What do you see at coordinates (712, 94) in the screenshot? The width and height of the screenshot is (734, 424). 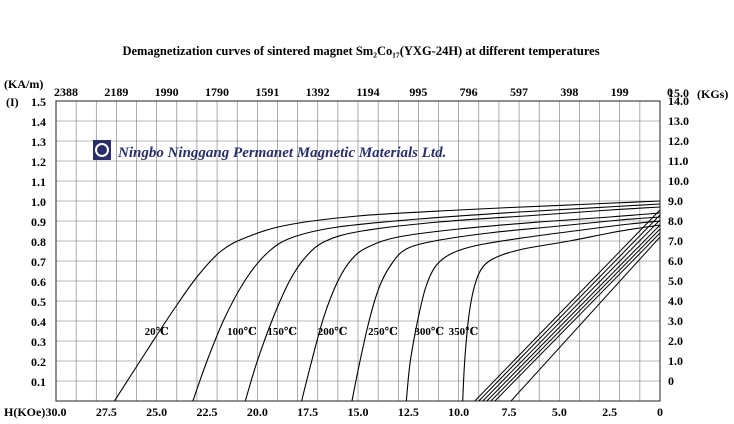 I see `right-axis-label: (KGs)` at bounding box center [712, 94].